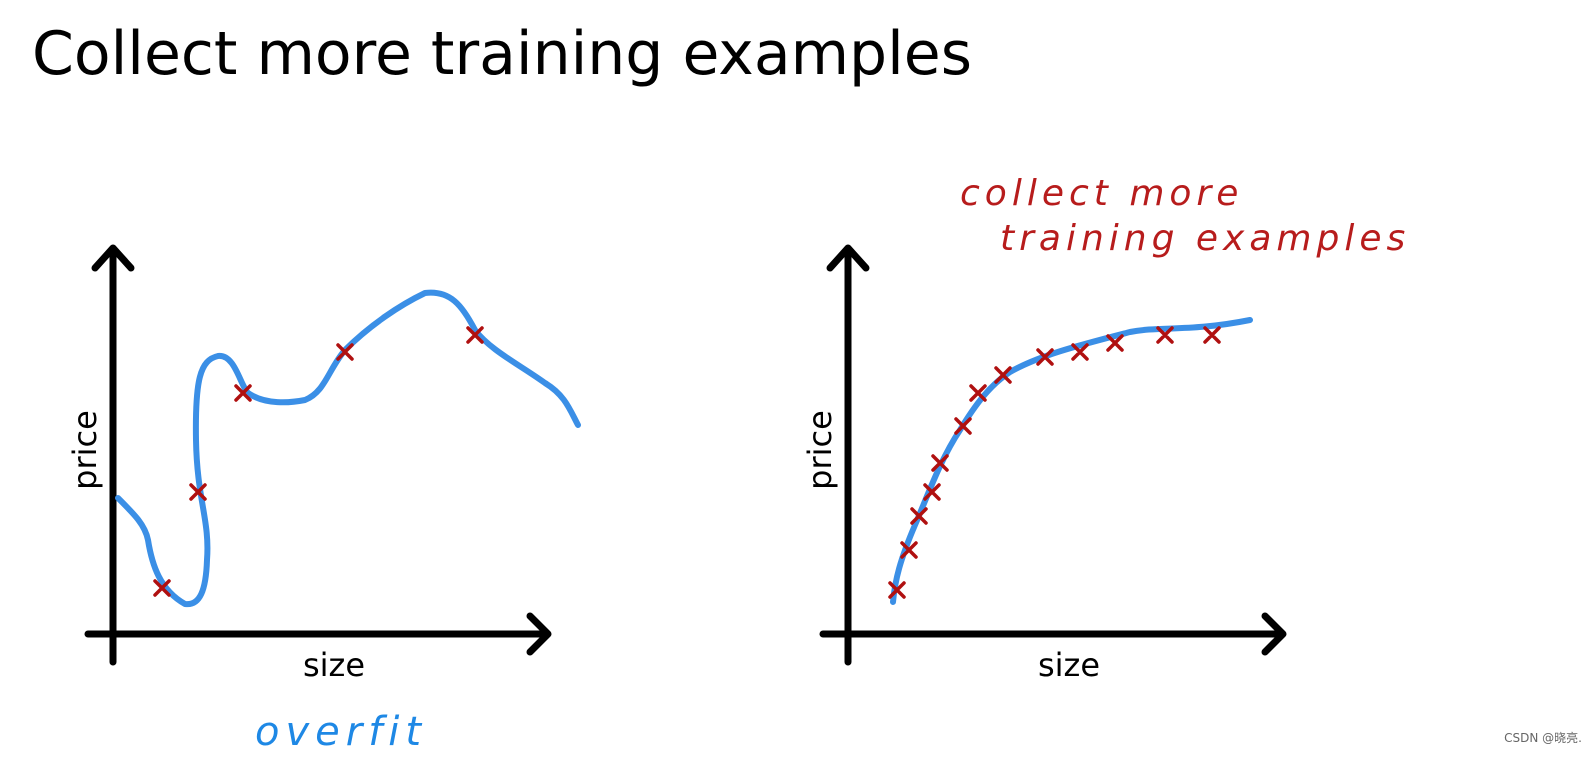 Image resolution: width=1591 pixels, height=764 pixels. I want to click on watermark: CSDN @晓亮., so click(1543, 737).